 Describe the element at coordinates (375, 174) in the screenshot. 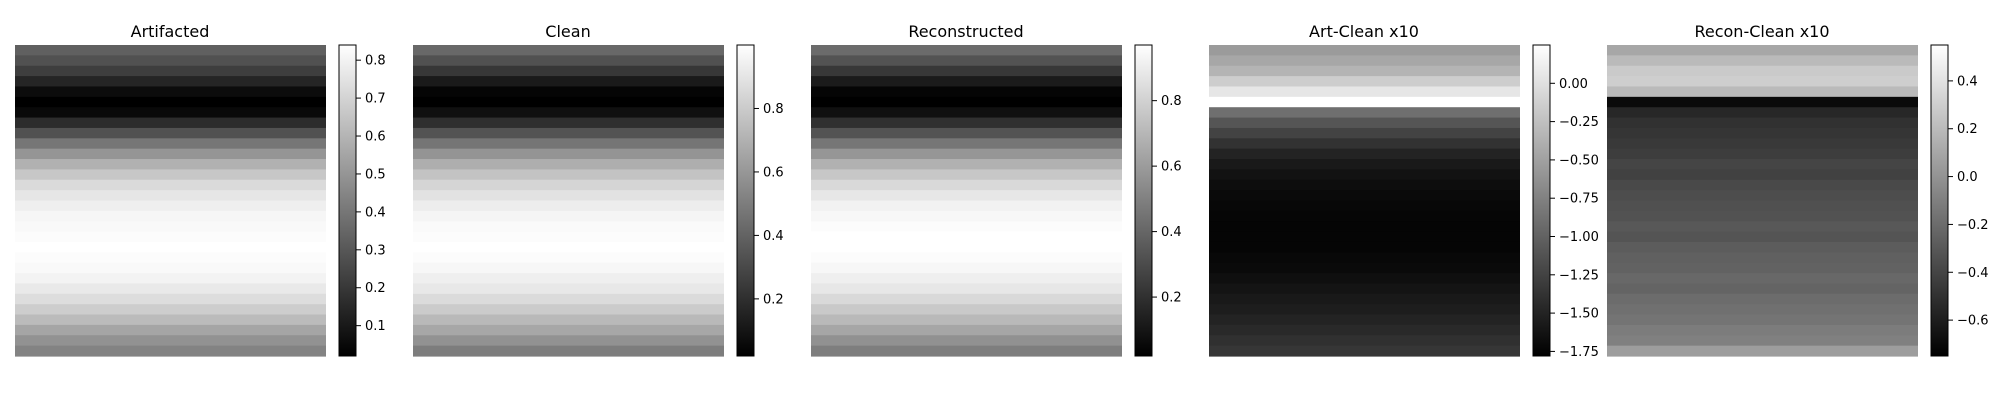

I see `colorbar-tick-label: 0.5` at that location.